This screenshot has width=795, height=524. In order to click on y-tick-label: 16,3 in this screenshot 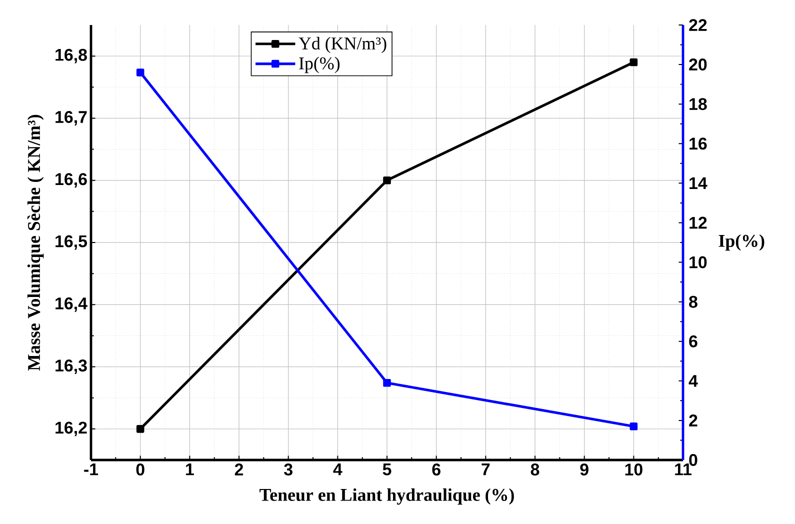, I will do `click(71, 367)`.